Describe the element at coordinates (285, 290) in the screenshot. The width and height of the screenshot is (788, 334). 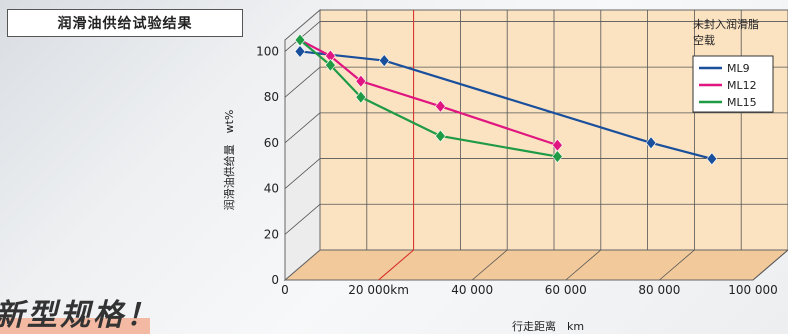
I see `x-tick-label: 0` at that location.